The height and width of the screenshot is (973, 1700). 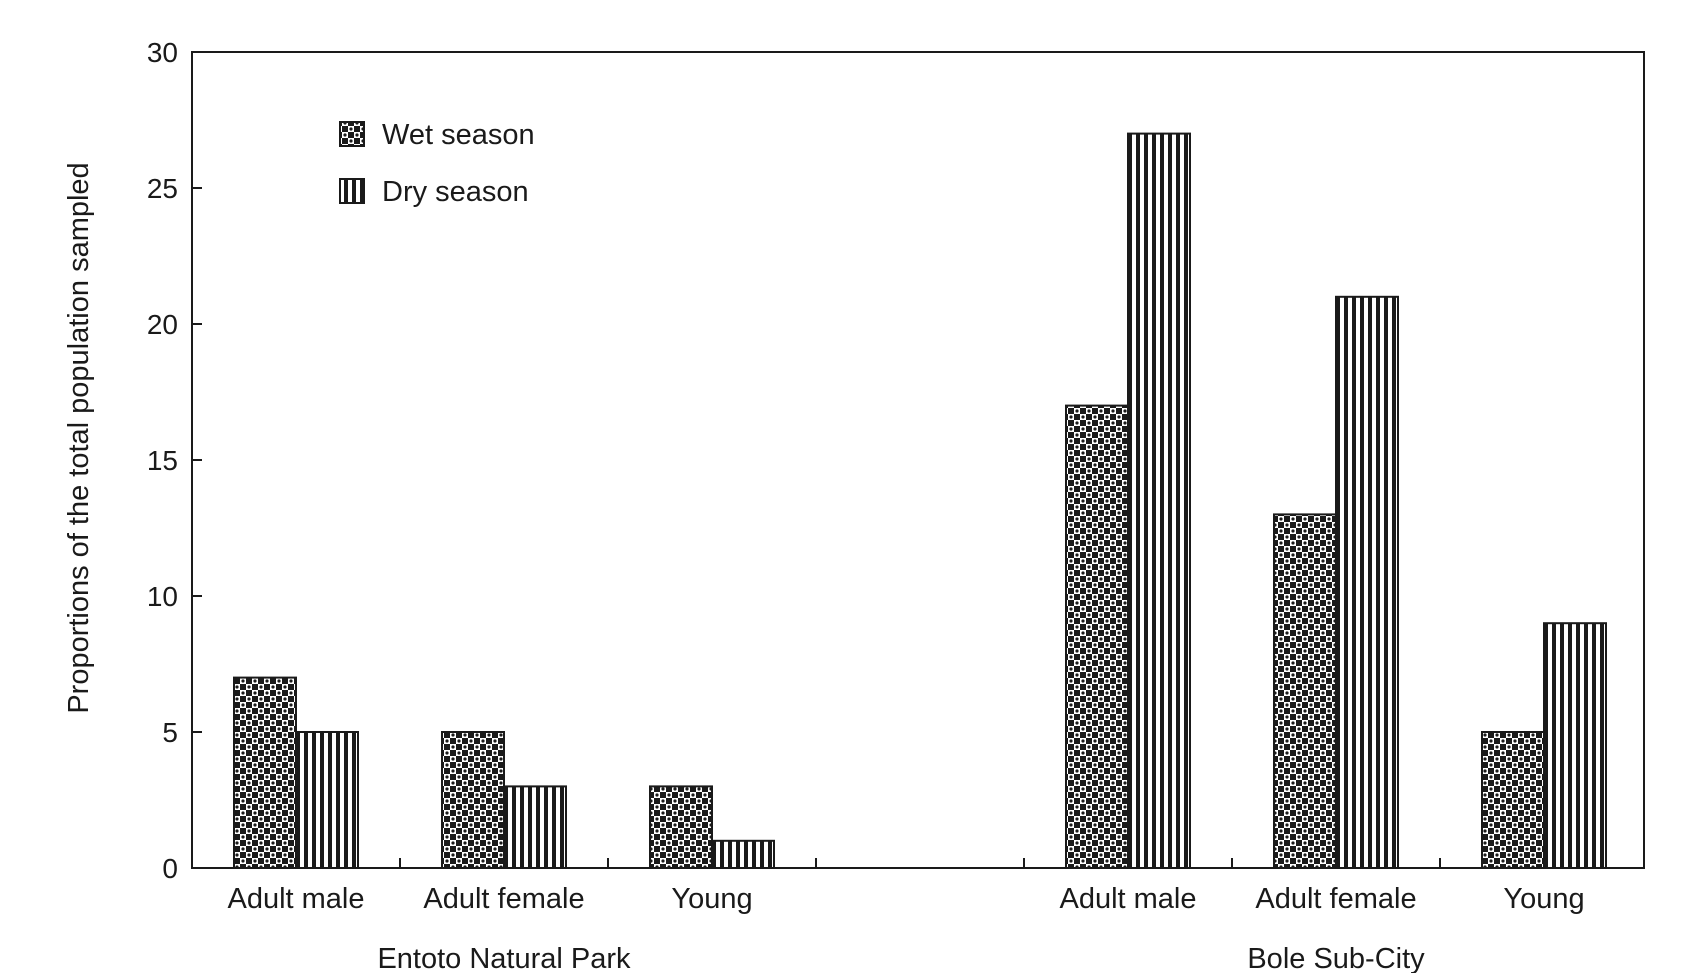 I want to click on legend-label: Dry season, so click(x=455, y=192).